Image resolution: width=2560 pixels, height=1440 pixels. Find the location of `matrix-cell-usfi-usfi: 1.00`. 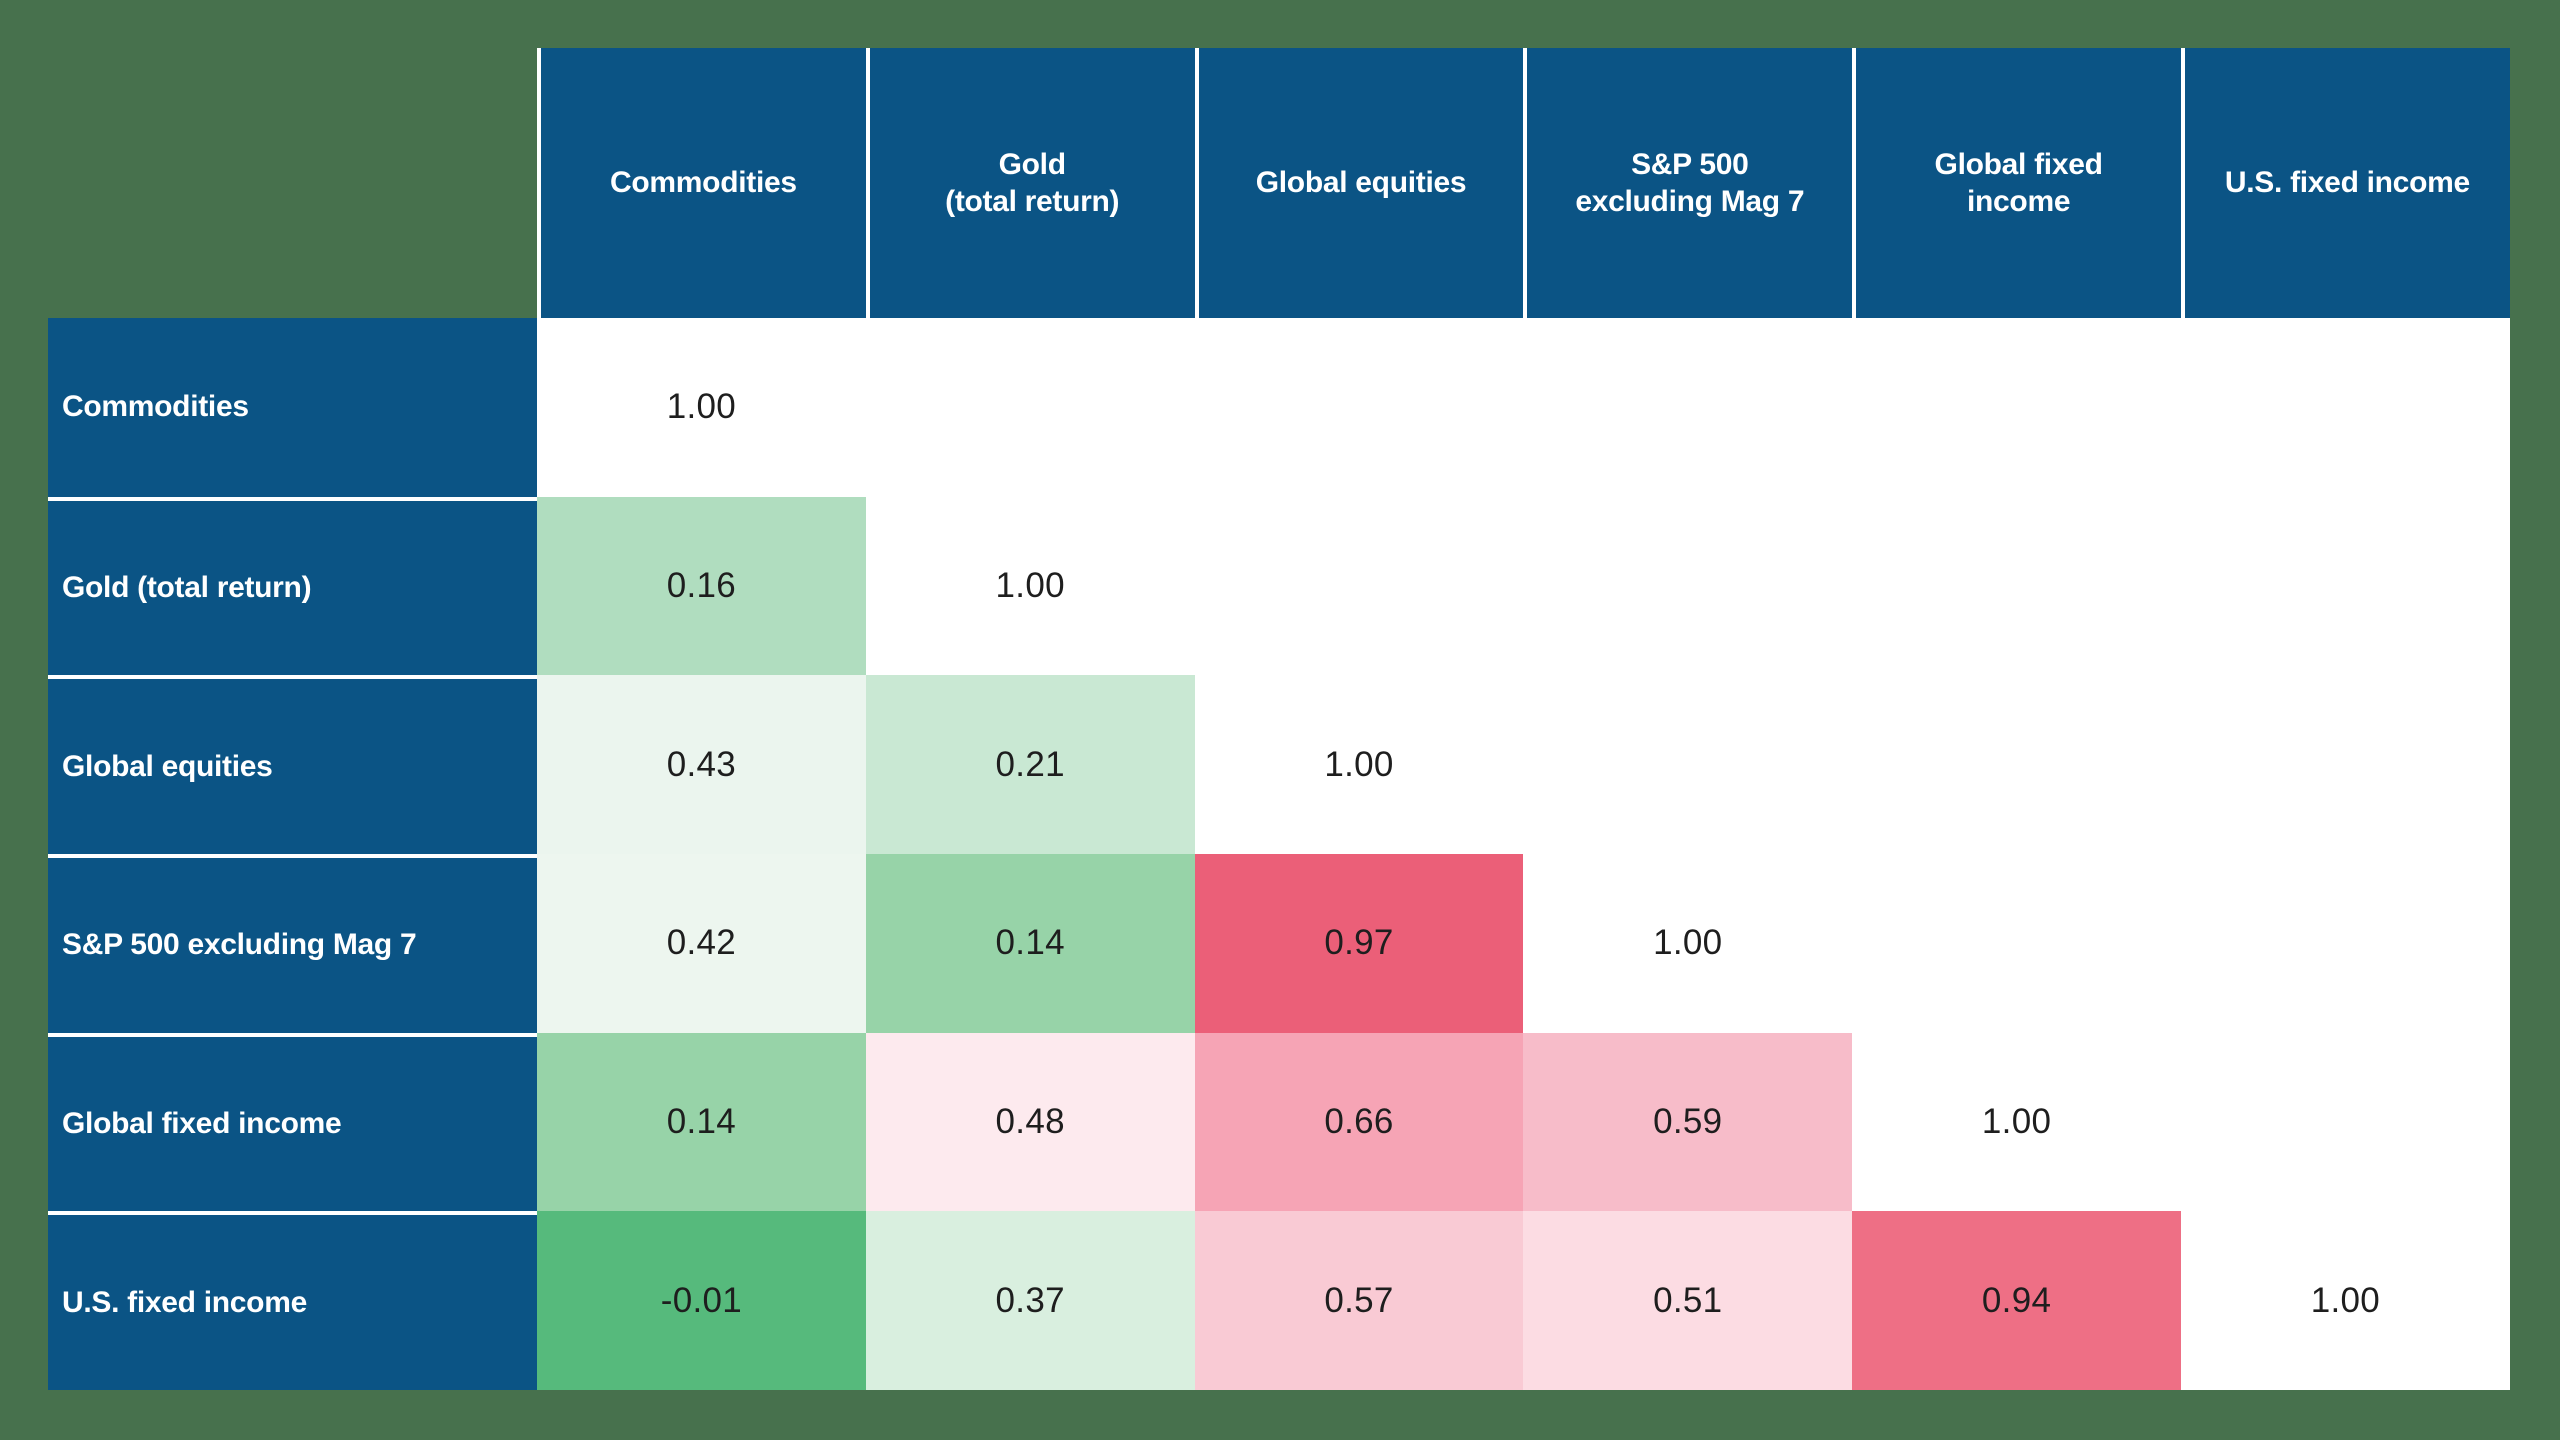

matrix-cell-usfi-usfi: 1.00 is located at coordinates (2345, 1301).